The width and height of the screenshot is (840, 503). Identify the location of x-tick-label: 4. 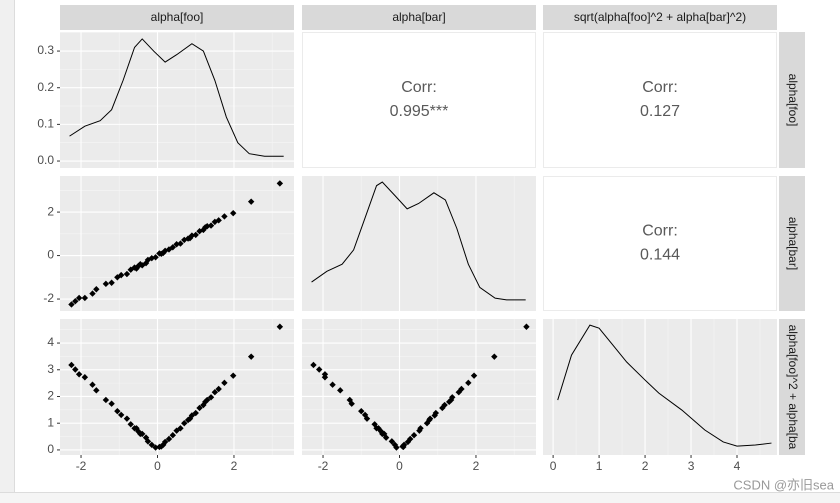
(737, 466).